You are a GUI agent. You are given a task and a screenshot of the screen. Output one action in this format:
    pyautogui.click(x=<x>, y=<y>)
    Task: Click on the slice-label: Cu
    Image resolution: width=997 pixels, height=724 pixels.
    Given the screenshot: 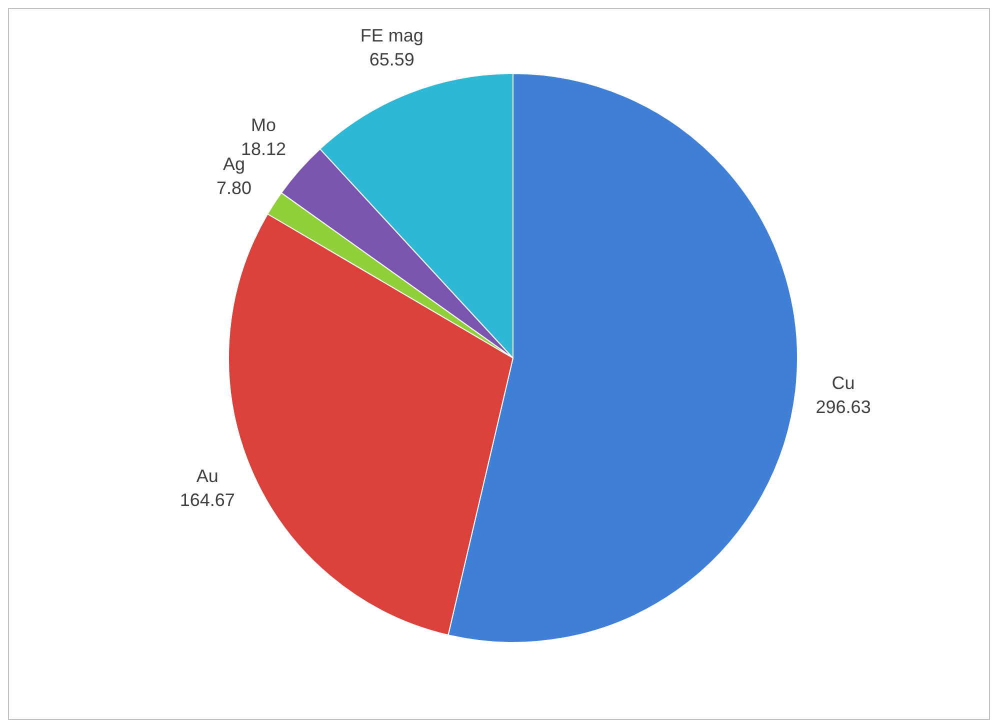 What is the action you would take?
    pyautogui.click(x=843, y=383)
    